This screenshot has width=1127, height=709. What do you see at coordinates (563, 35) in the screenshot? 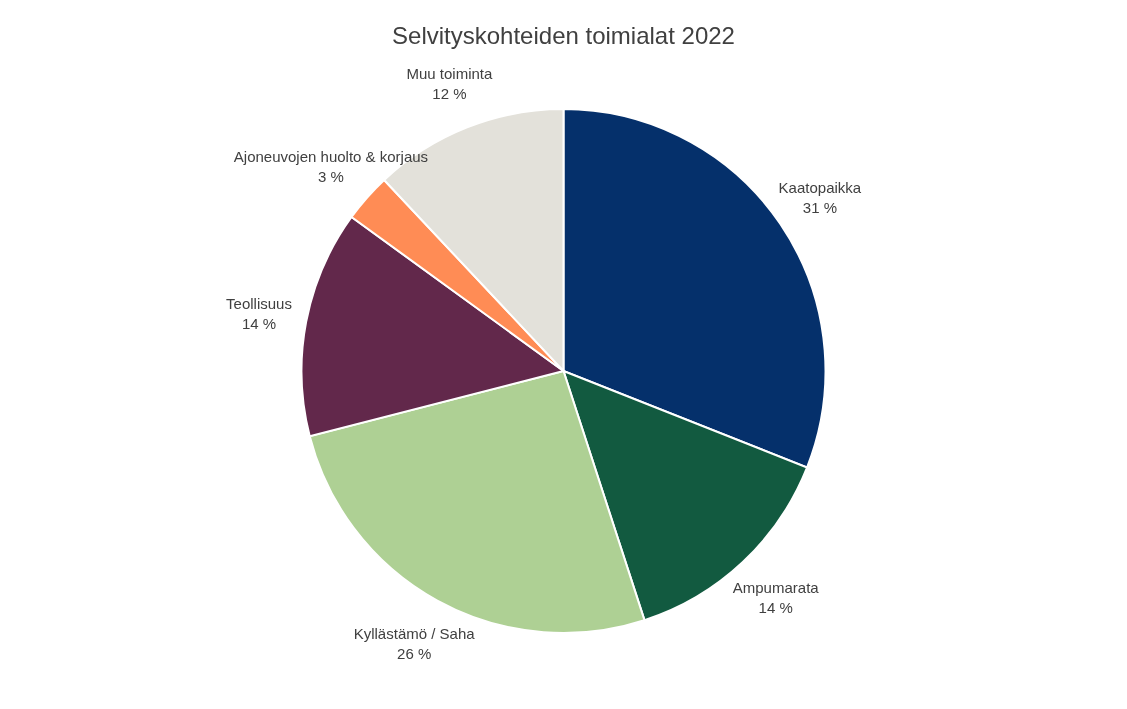
I see `chart-title: Selvityskohteiden toimialat 2022` at bounding box center [563, 35].